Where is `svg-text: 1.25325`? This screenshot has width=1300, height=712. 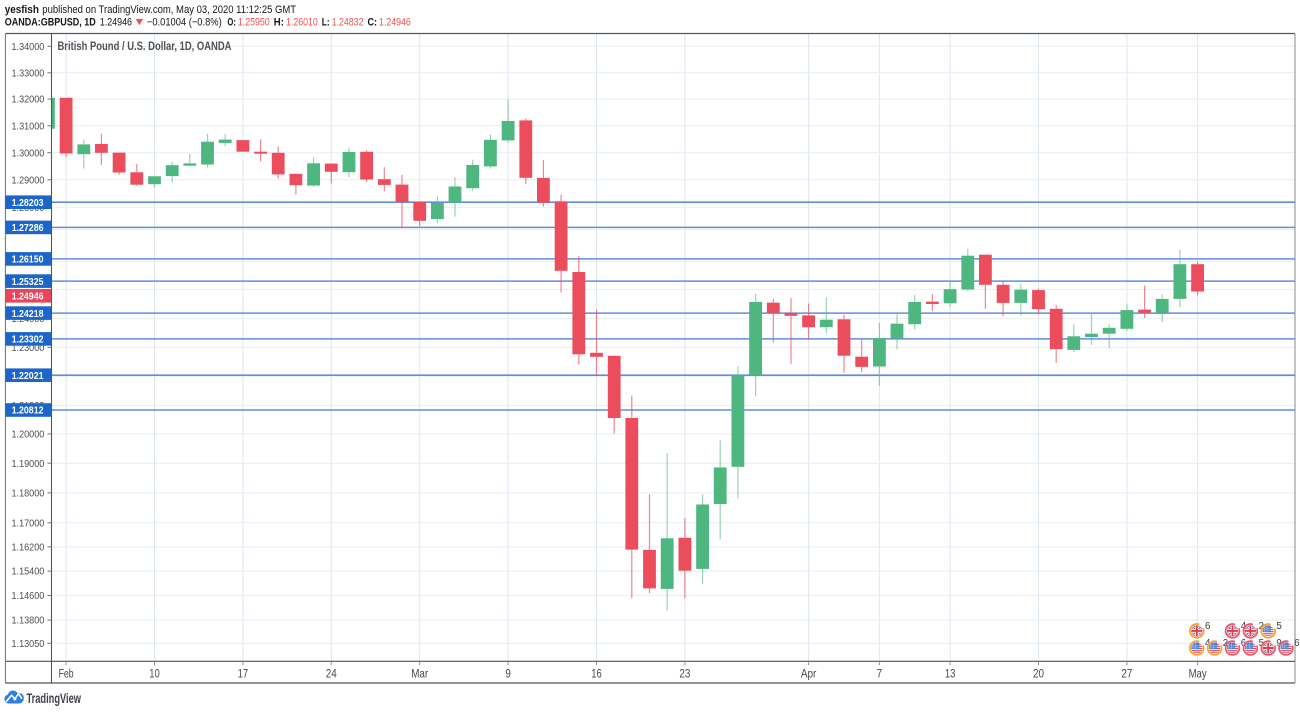
svg-text: 1.25325 is located at coordinates (28, 282).